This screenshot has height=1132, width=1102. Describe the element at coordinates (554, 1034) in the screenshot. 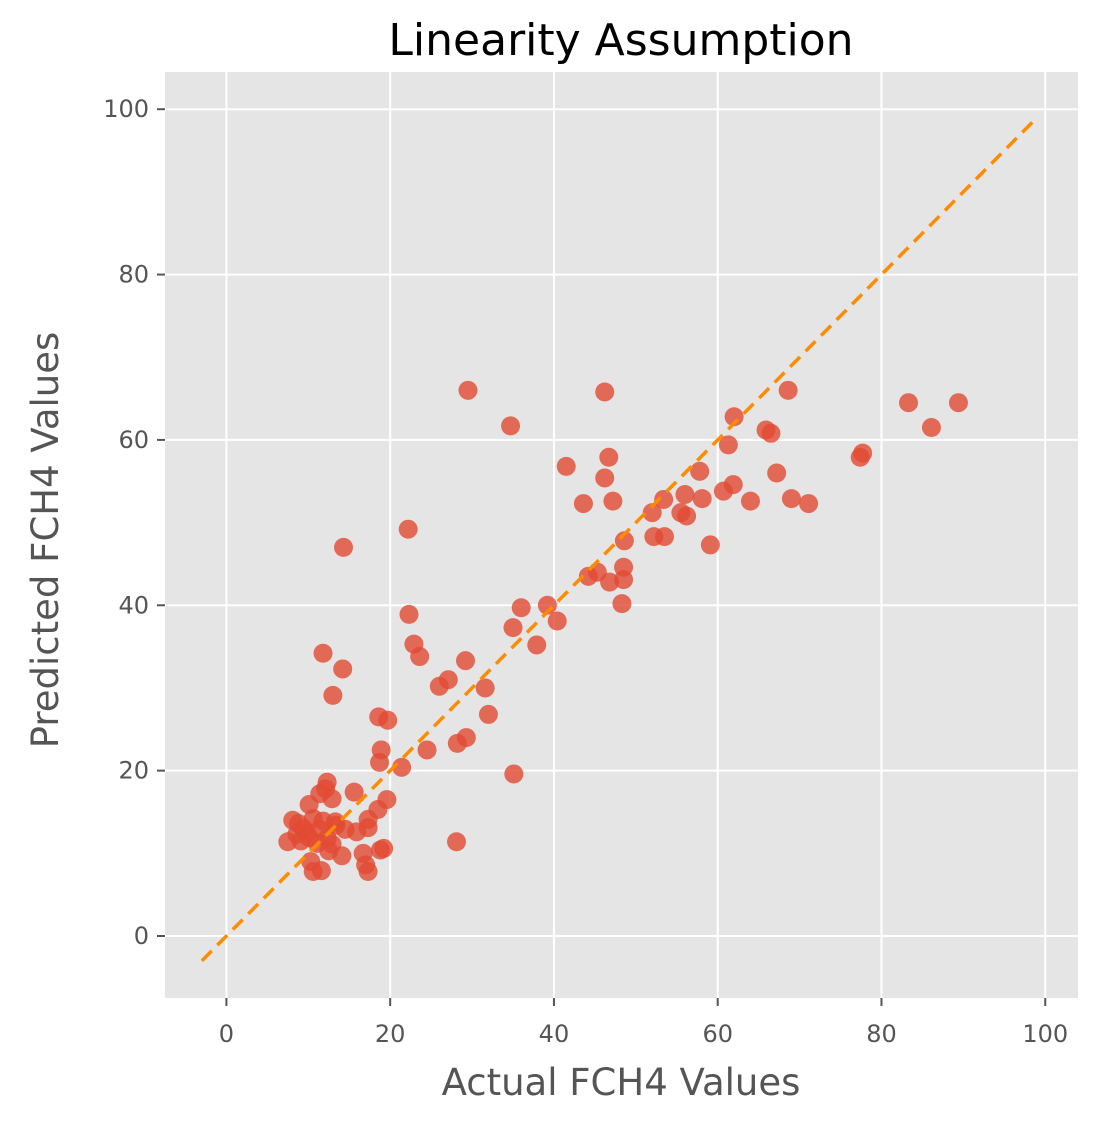

I see `x-tick-label: 40` at that location.